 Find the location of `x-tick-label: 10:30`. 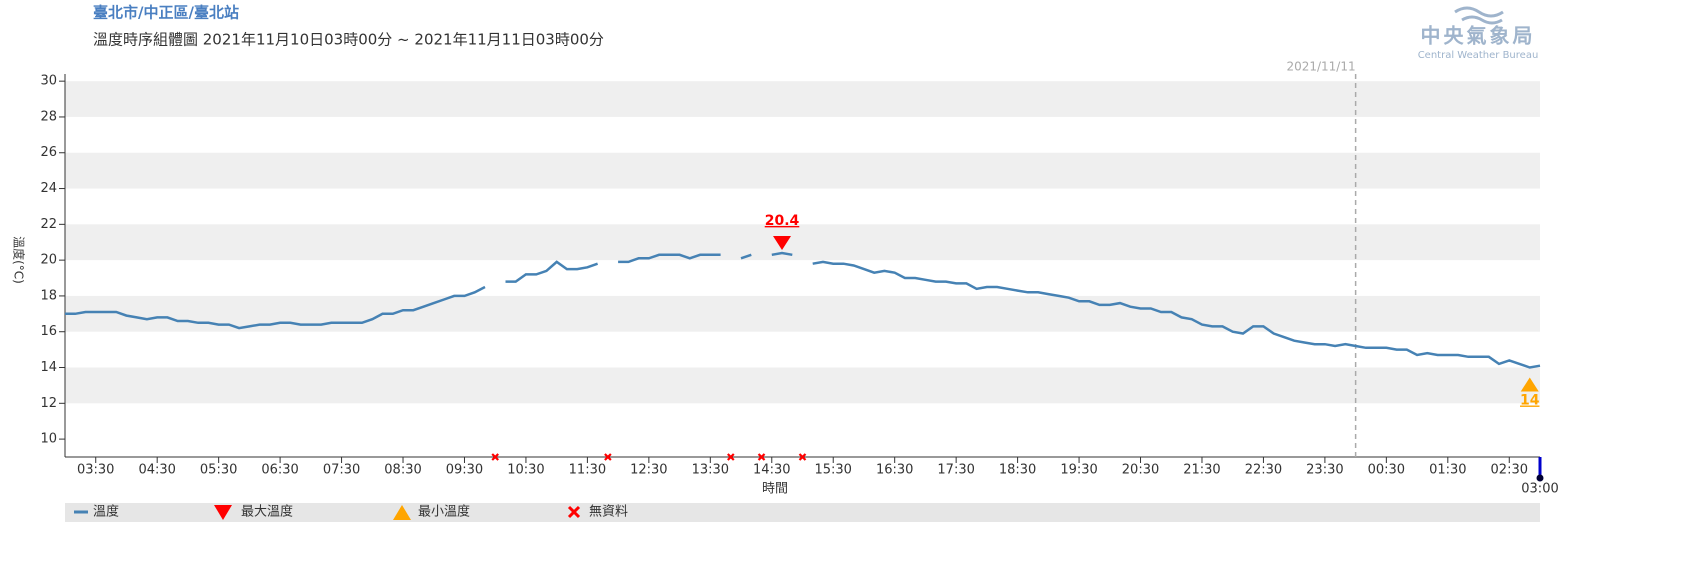

x-tick-label: 10:30 is located at coordinates (525, 470).